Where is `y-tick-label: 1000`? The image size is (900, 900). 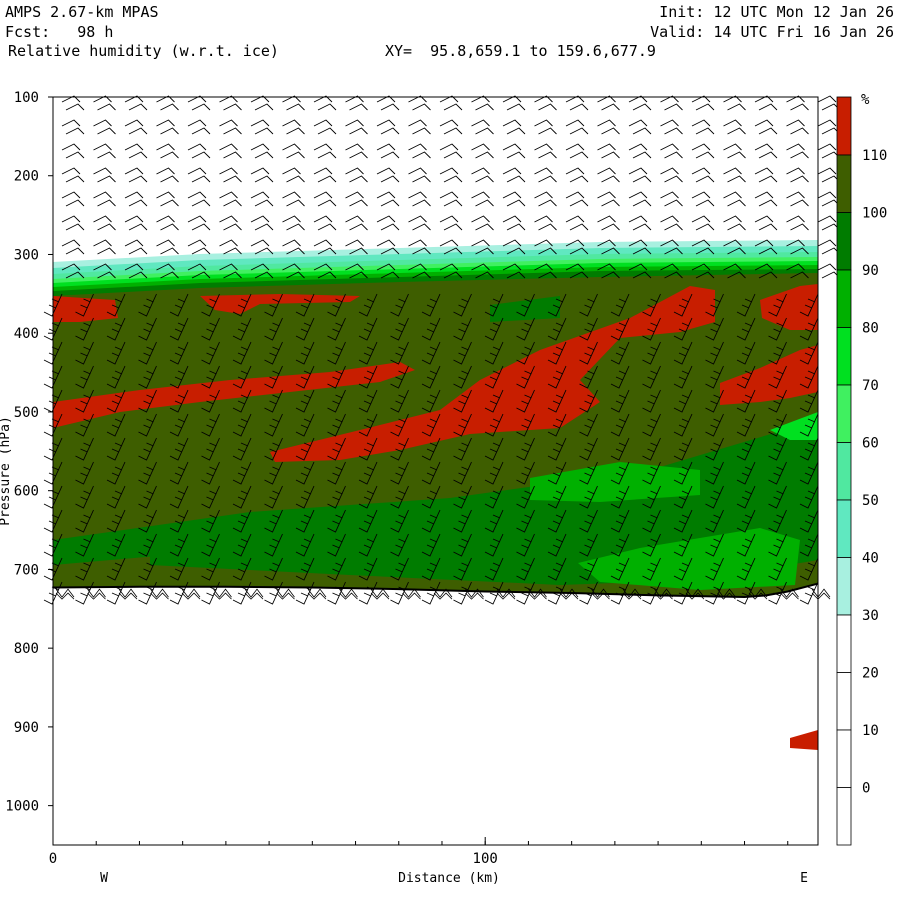
y-tick-label: 1000 is located at coordinates (22, 807).